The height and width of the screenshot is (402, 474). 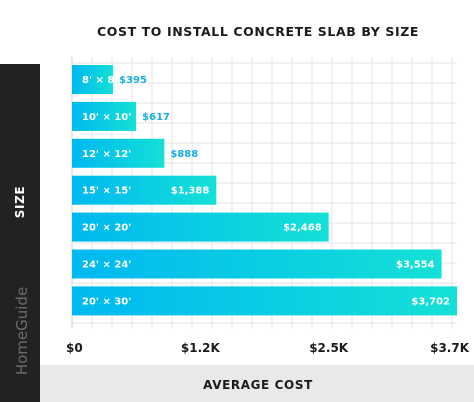 I want to click on x-tick-label: $2.5K, so click(x=329, y=348).